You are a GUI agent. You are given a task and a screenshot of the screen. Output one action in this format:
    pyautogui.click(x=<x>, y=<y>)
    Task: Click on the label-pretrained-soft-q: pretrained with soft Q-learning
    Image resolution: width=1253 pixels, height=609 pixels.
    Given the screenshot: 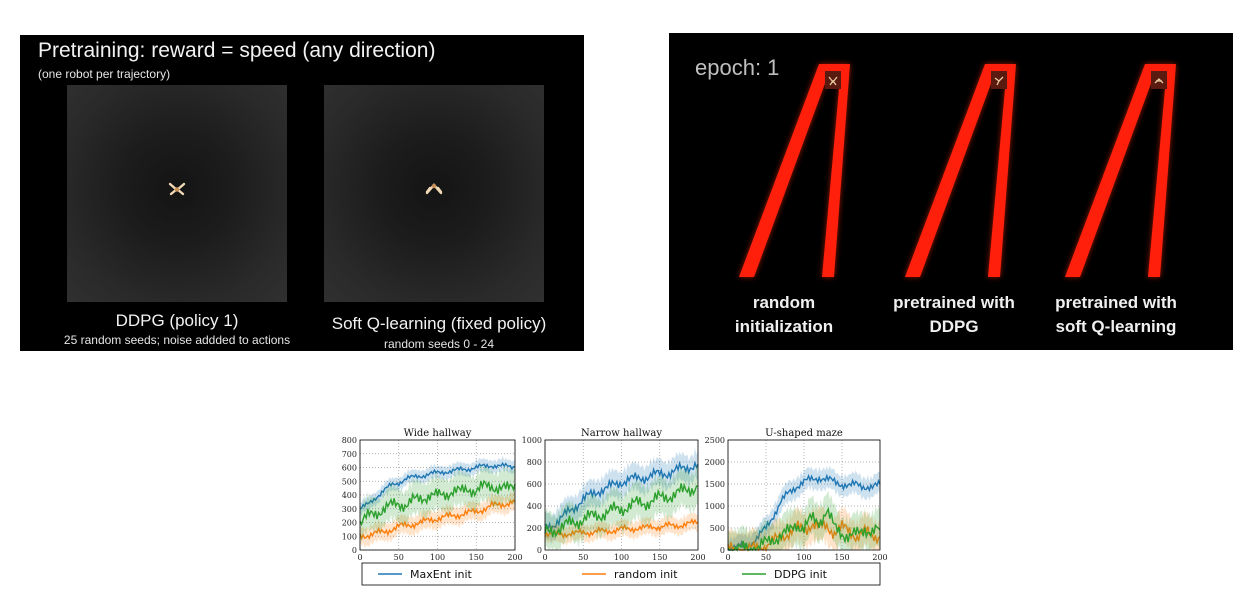 What is the action you would take?
    pyautogui.click(x=1116, y=315)
    